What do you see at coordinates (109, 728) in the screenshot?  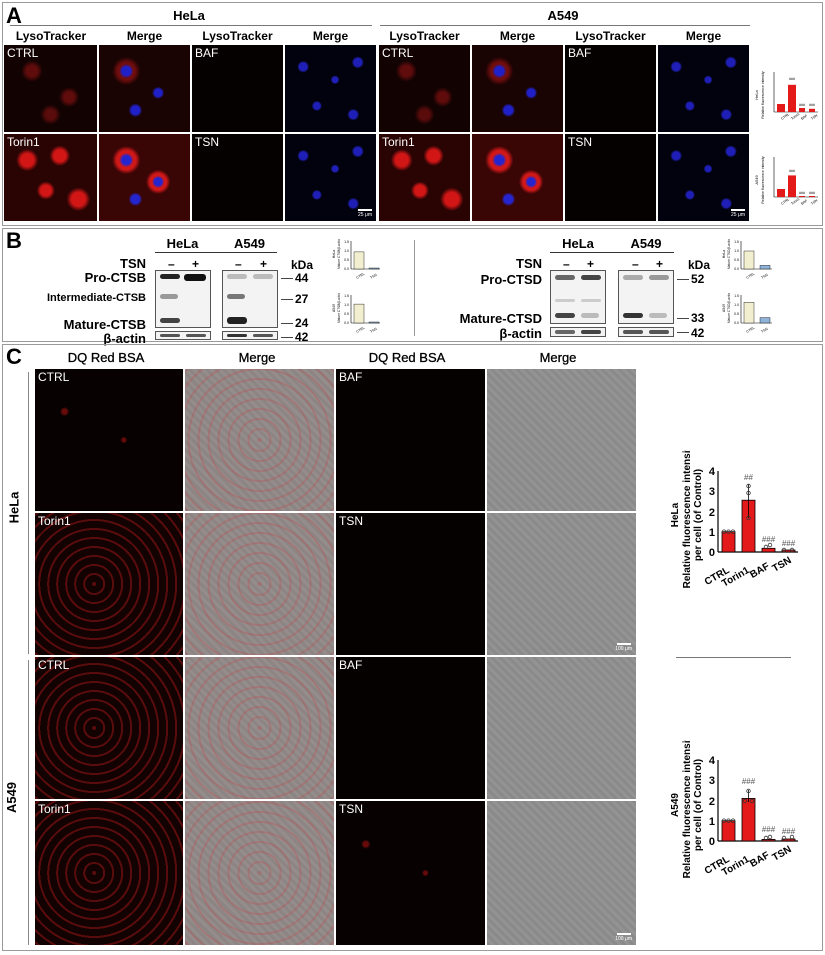 I see `micrograph-a549-ctrl-dq: CTRL` at bounding box center [109, 728].